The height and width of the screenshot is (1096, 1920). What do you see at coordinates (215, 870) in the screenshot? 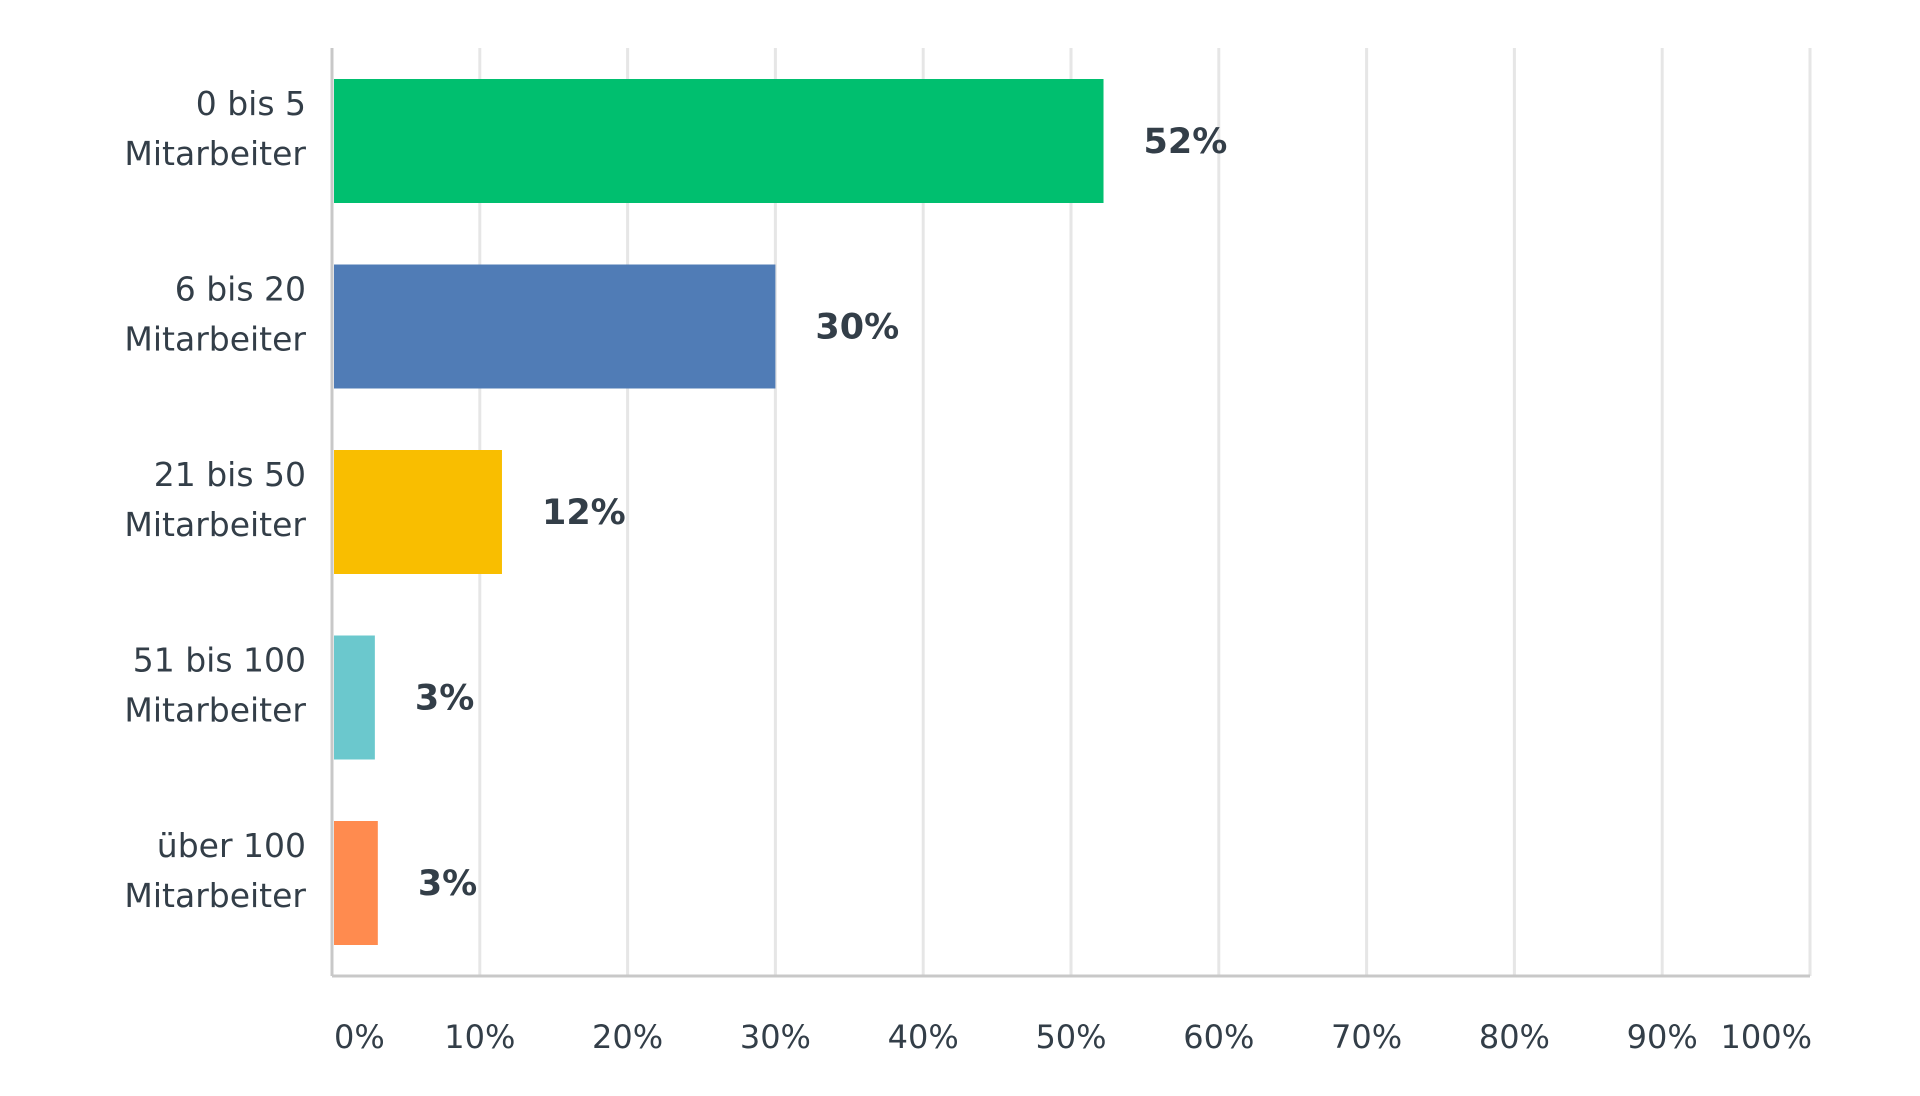
I see `category-label: über 100 Mitarbeiter` at bounding box center [215, 870].